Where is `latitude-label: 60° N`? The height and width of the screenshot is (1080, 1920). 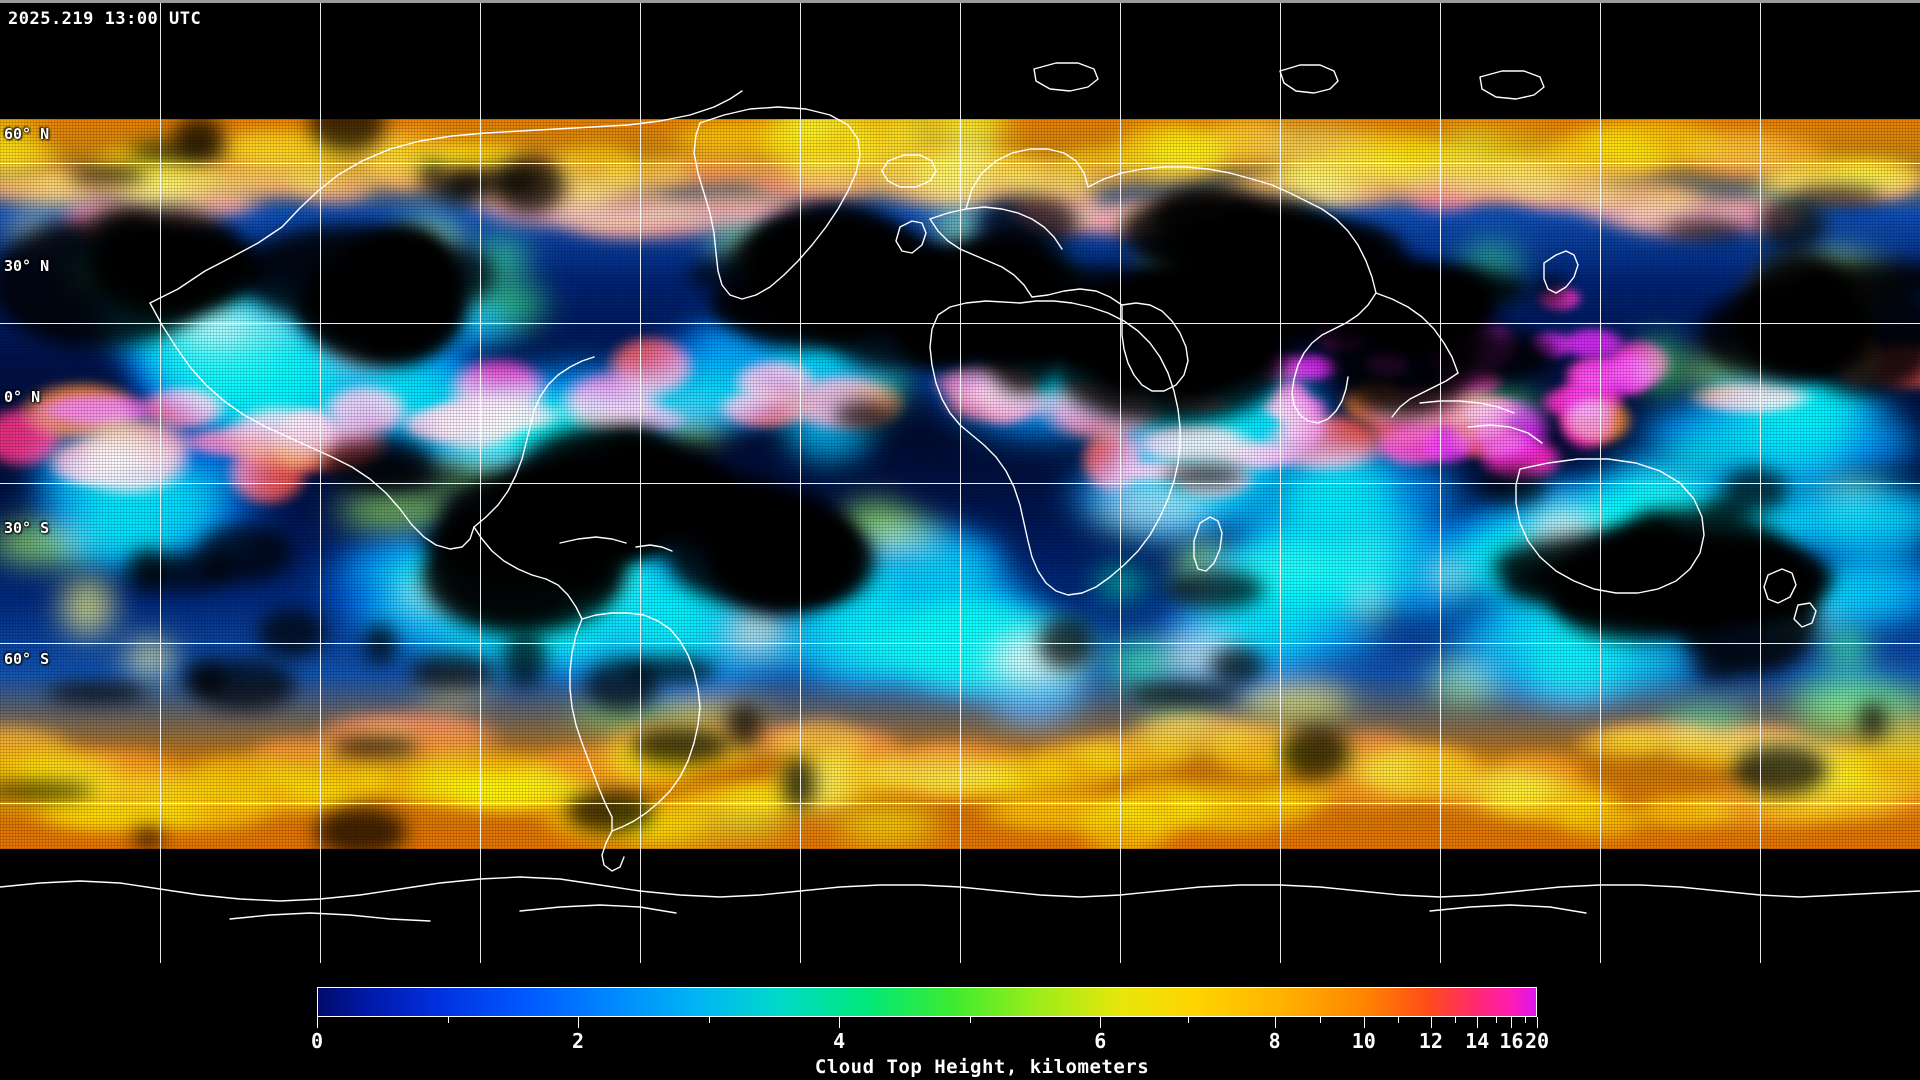
latitude-label: 60° N is located at coordinates (27, 134).